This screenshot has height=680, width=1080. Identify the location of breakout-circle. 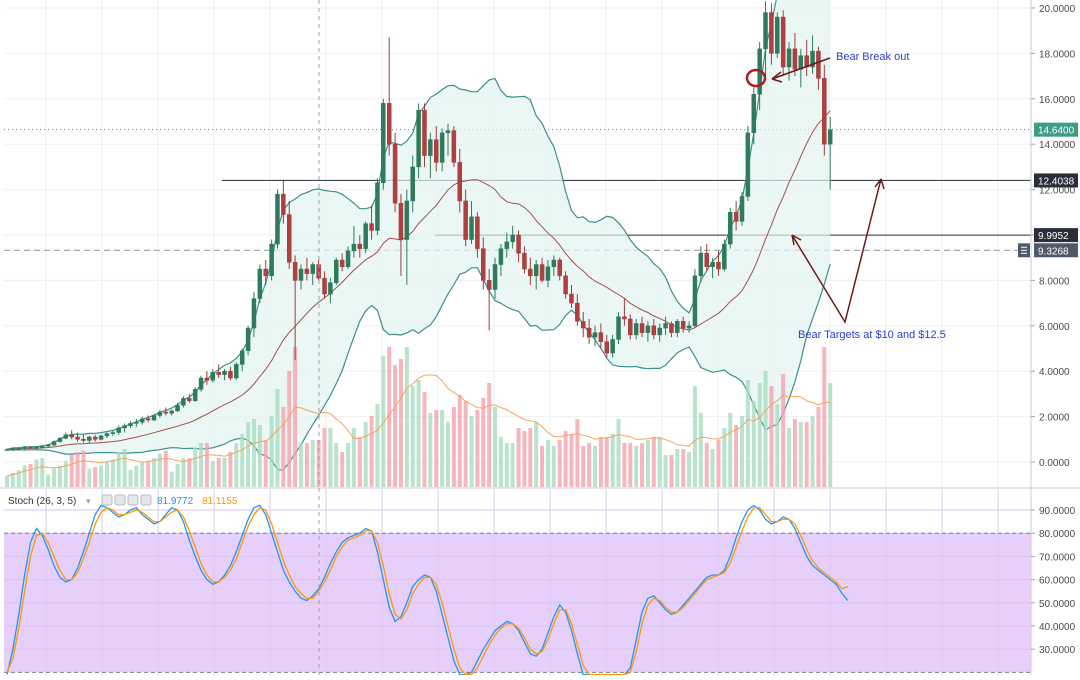
(756, 78).